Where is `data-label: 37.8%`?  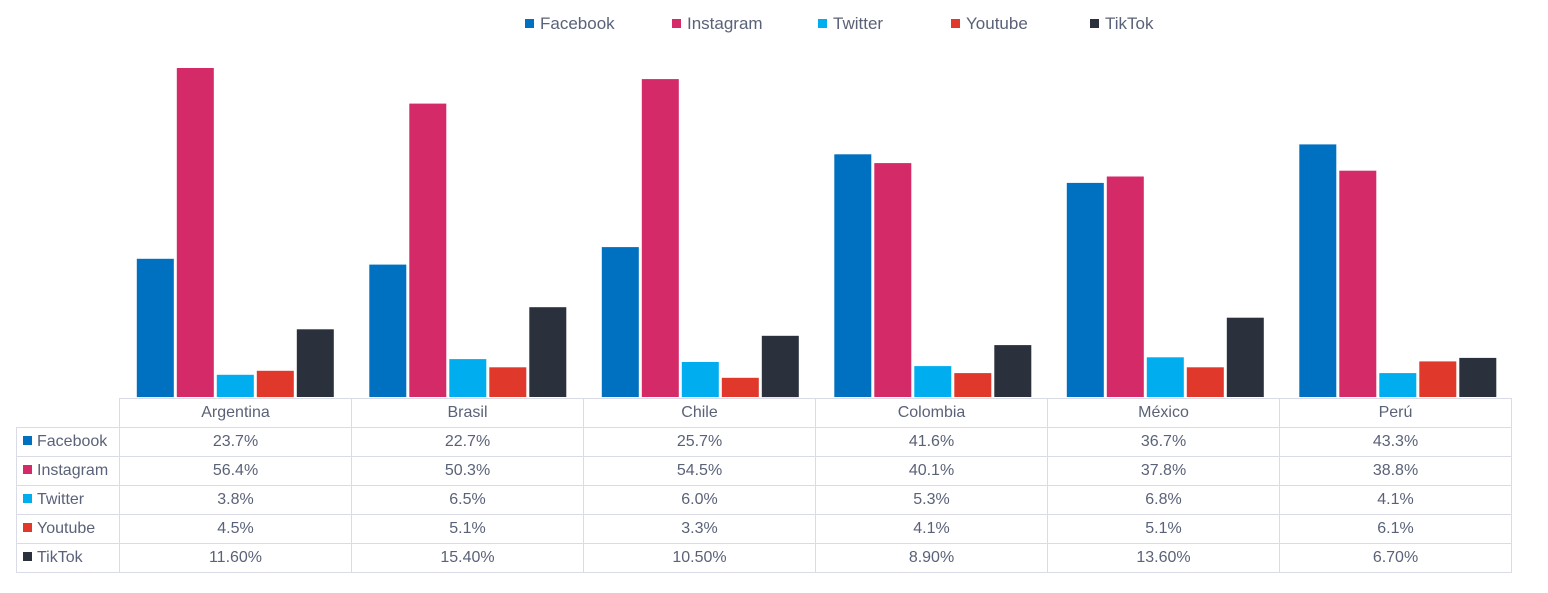 data-label: 37.8% is located at coordinates (1163, 471).